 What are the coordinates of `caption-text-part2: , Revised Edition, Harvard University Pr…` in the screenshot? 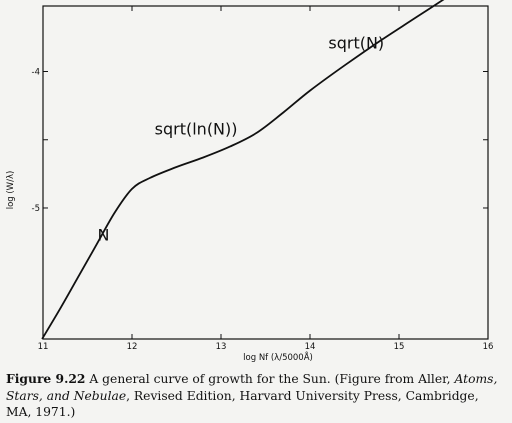 It's located at (242, 404).